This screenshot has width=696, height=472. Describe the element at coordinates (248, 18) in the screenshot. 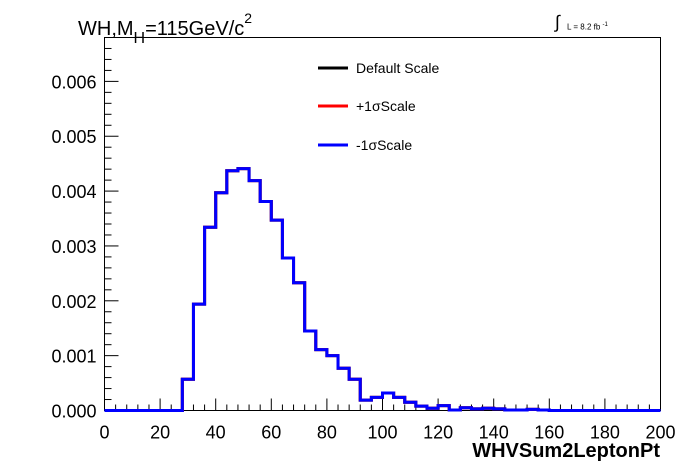

I see `title-sup: 2` at that location.